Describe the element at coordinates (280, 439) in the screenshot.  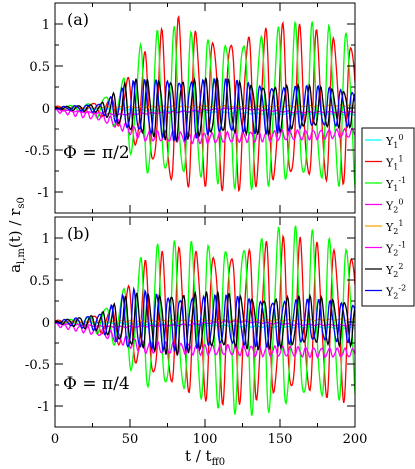
I see `x-tick-label: 150` at that location.